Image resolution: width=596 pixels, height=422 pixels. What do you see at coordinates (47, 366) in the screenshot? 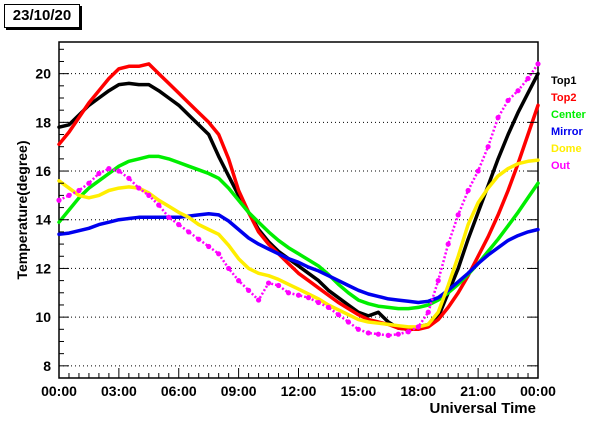
I see `y-tick-label: 8` at bounding box center [47, 366].